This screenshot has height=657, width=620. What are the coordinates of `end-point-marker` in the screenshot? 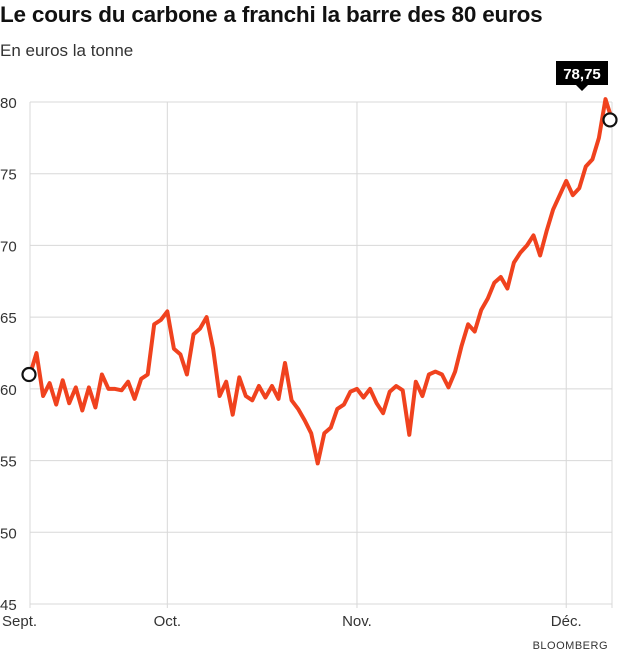 It's located at (610, 120).